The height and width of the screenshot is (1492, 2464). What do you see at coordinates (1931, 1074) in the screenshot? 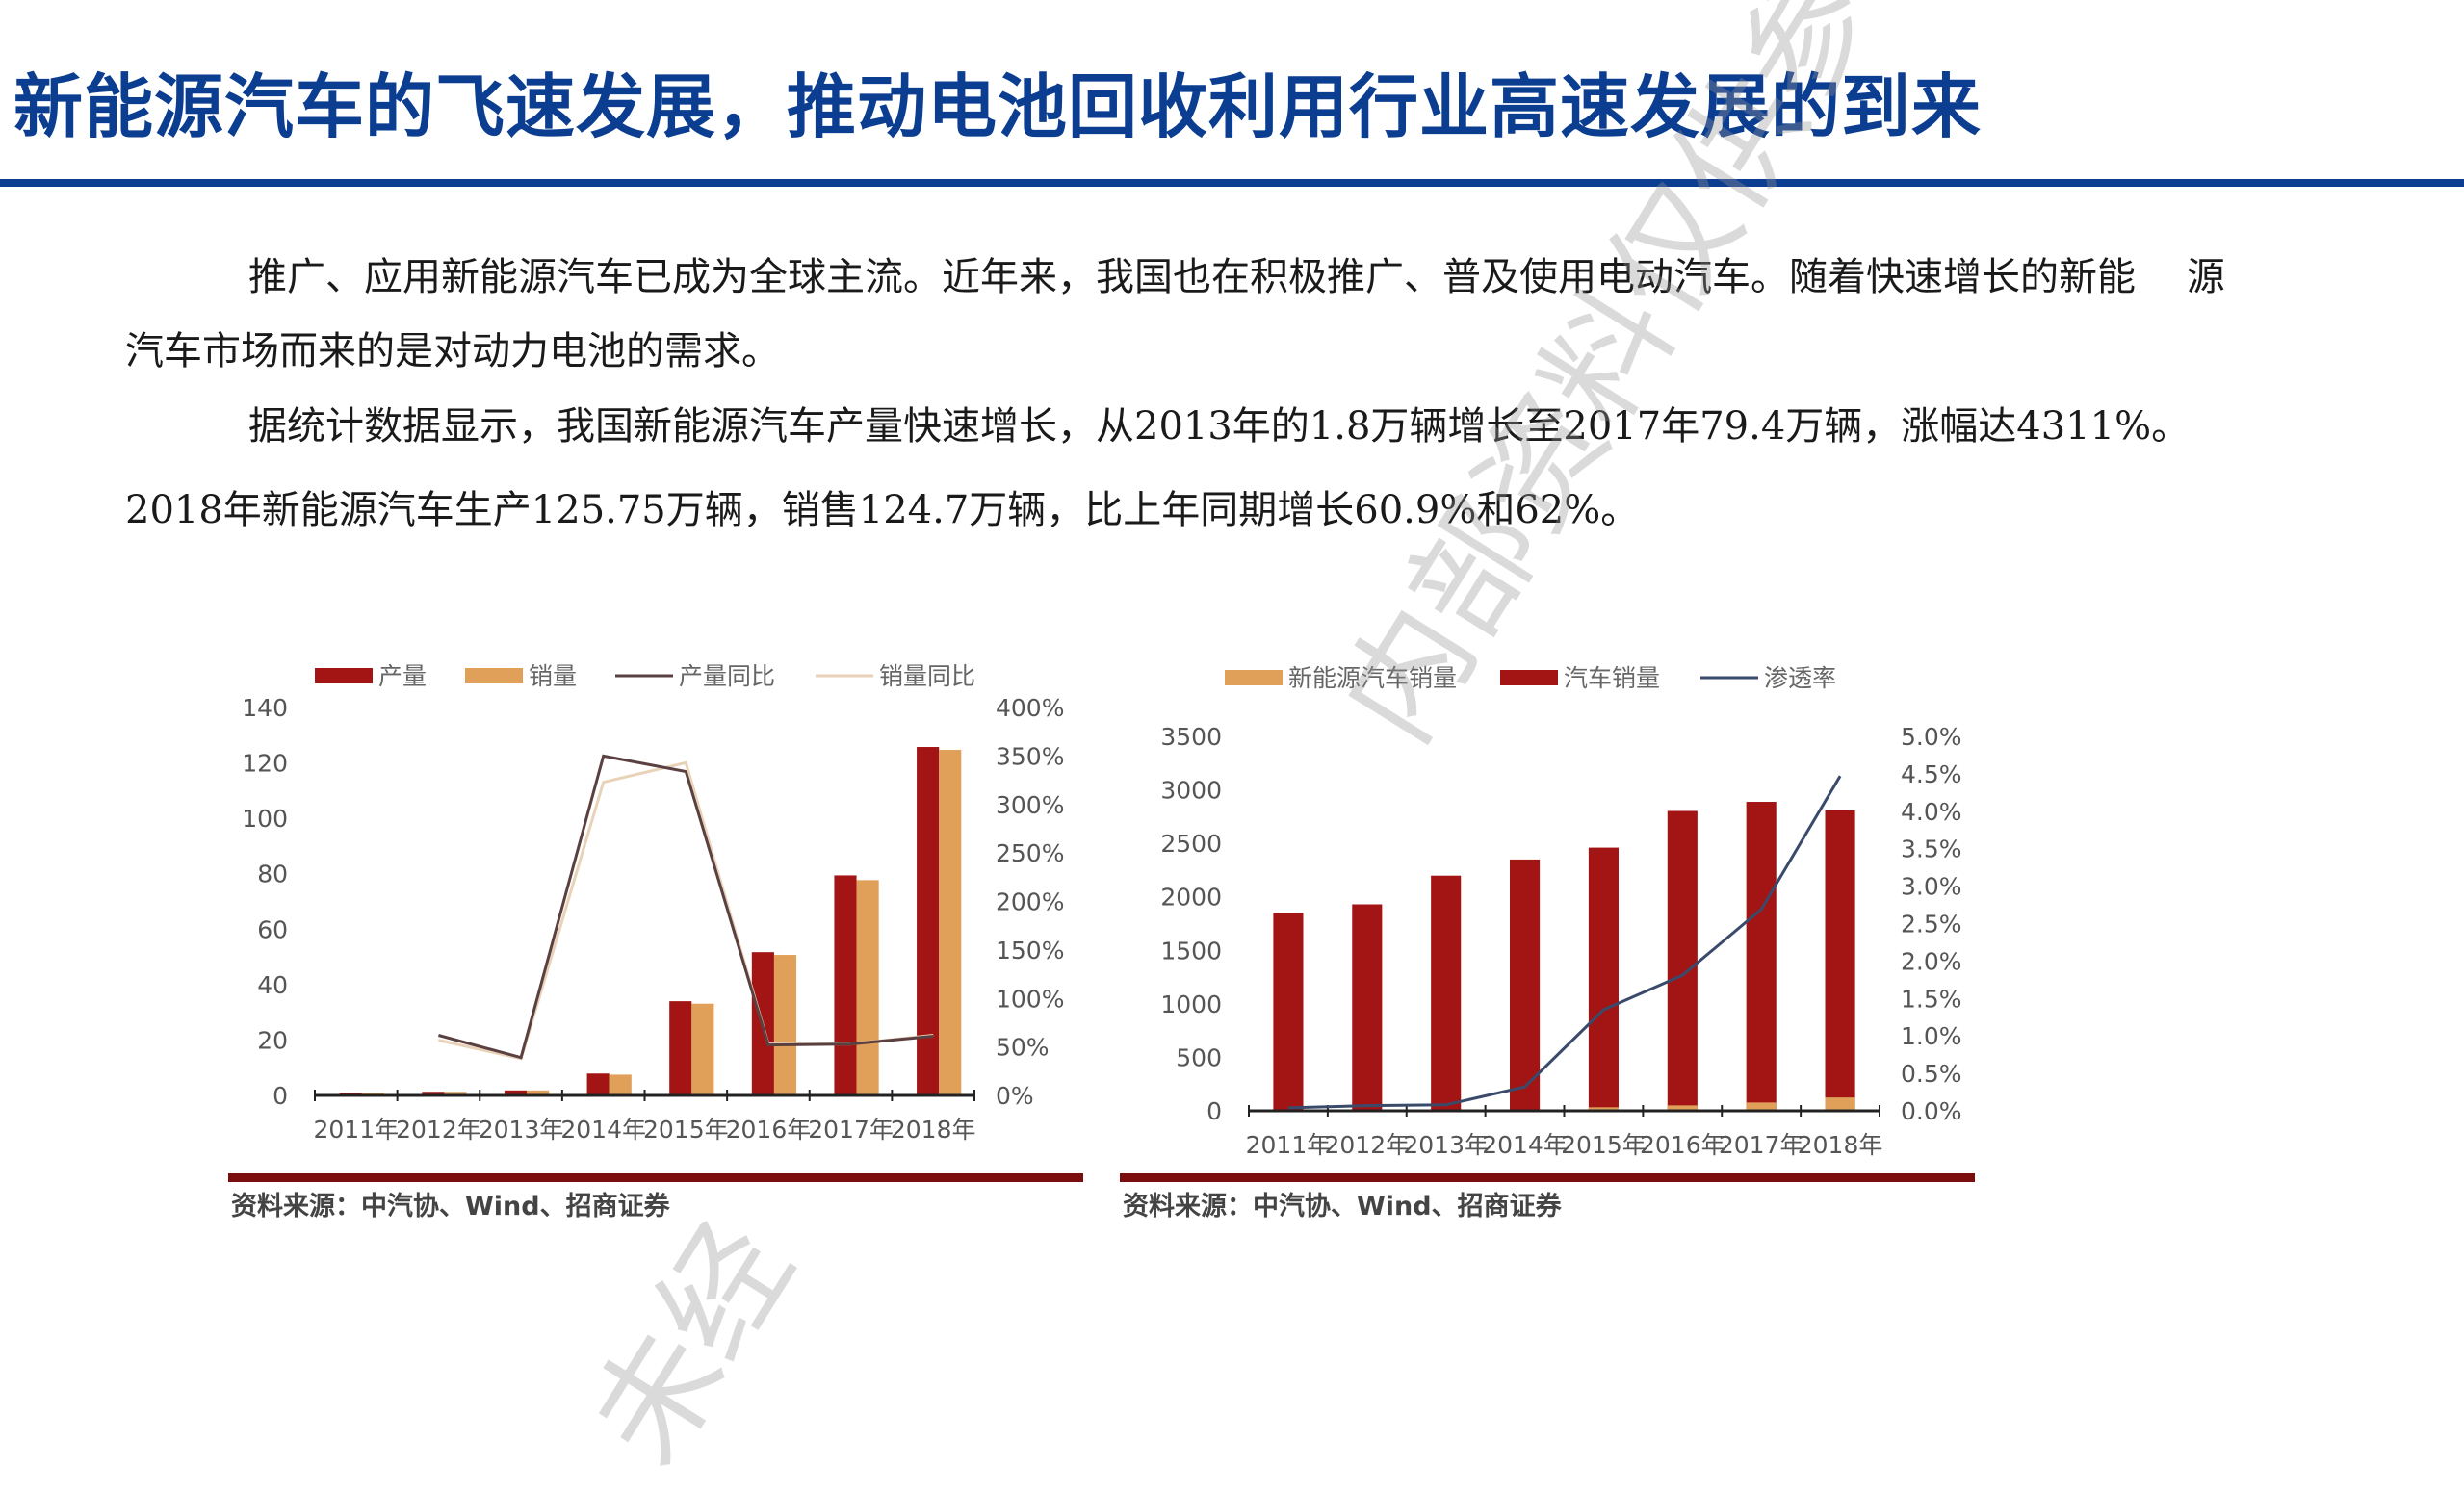
I see `svg-text: 0.5%` at bounding box center [1931, 1074].